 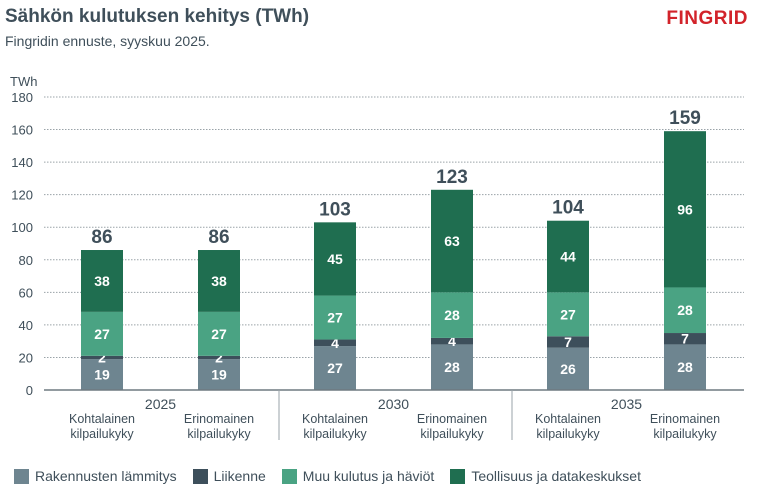 I want to click on fingrid-logo: FINGRID, so click(x=707, y=18).